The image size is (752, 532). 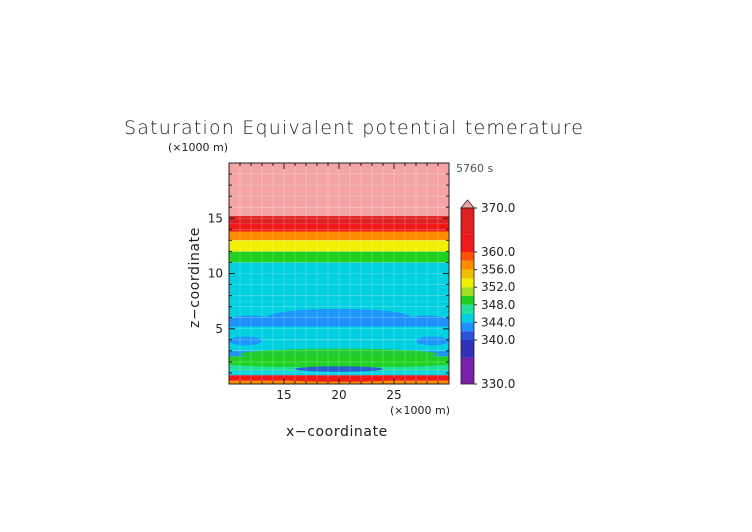 I want to click on colorbar-label: 330.0, so click(x=498, y=384).